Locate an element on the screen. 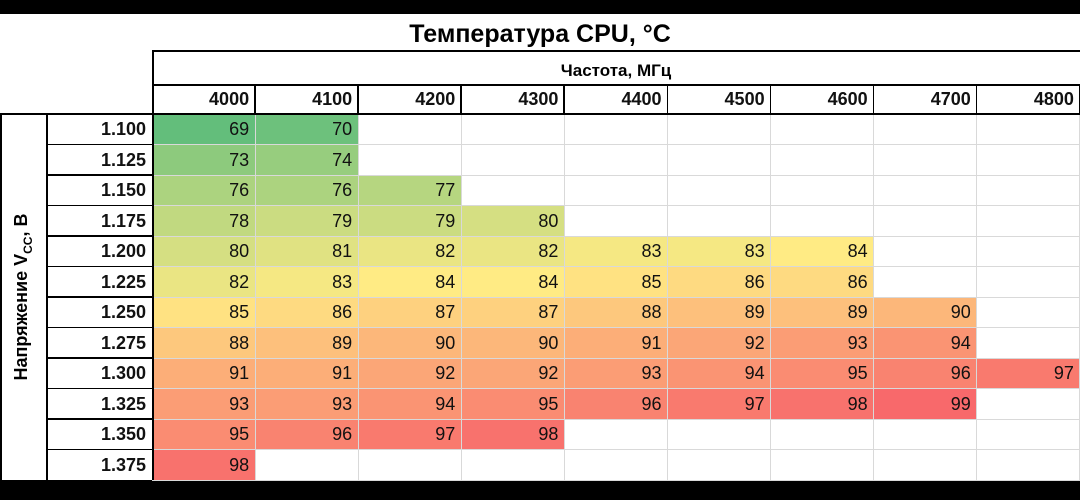 Image resolution: width=1080 pixels, height=500 pixels. y-axis-label-main: Напряжение V is located at coordinates (21, 317).